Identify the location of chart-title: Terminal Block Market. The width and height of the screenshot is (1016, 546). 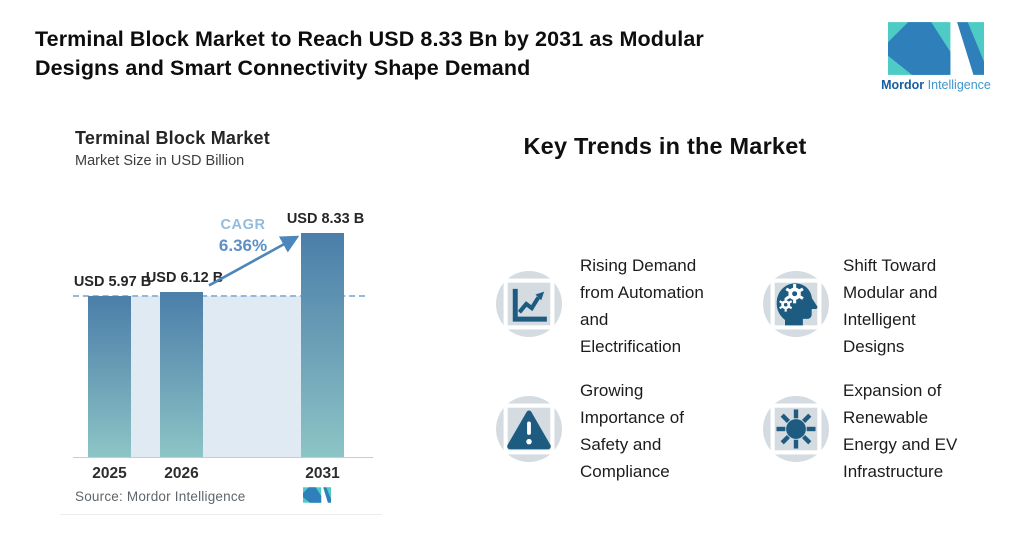
(172, 138).